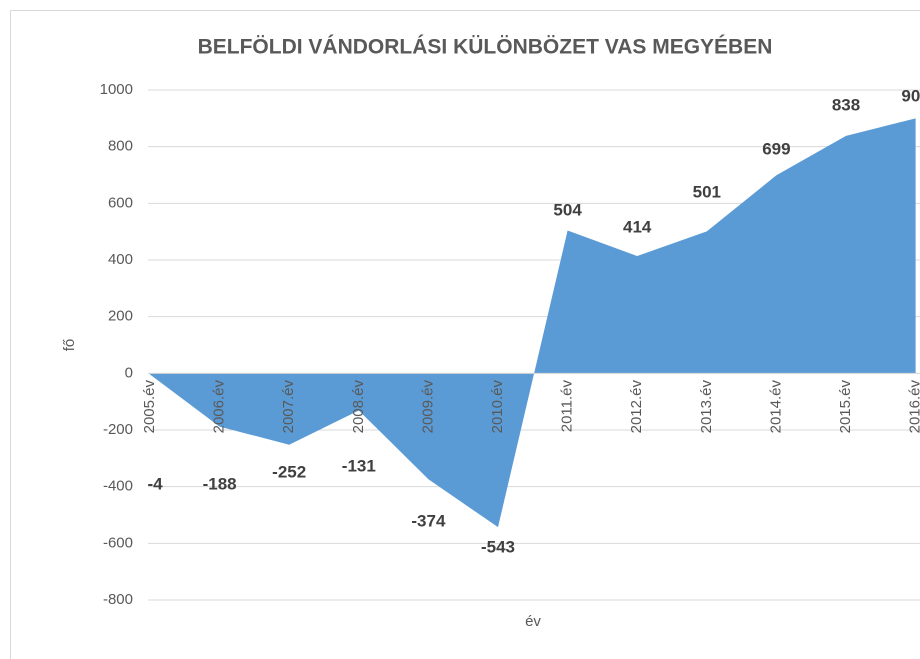 The image size is (920, 659). What do you see at coordinates (129, 372) in the screenshot?
I see `y-tick-label: 0` at bounding box center [129, 372].